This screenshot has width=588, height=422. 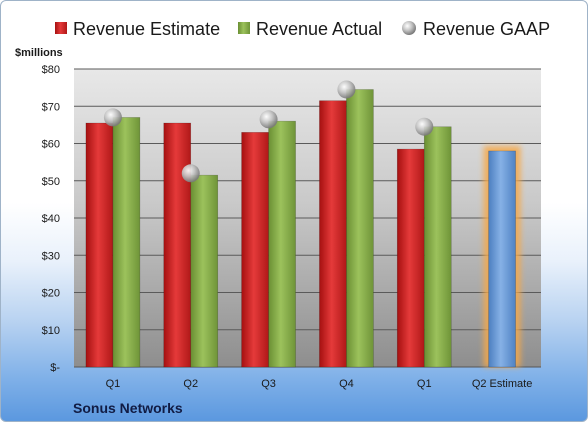 What do you see at coordinates (51, 256) in the screenshot?
I see `y-tick-label: $30` at bounding box center [51, 256].